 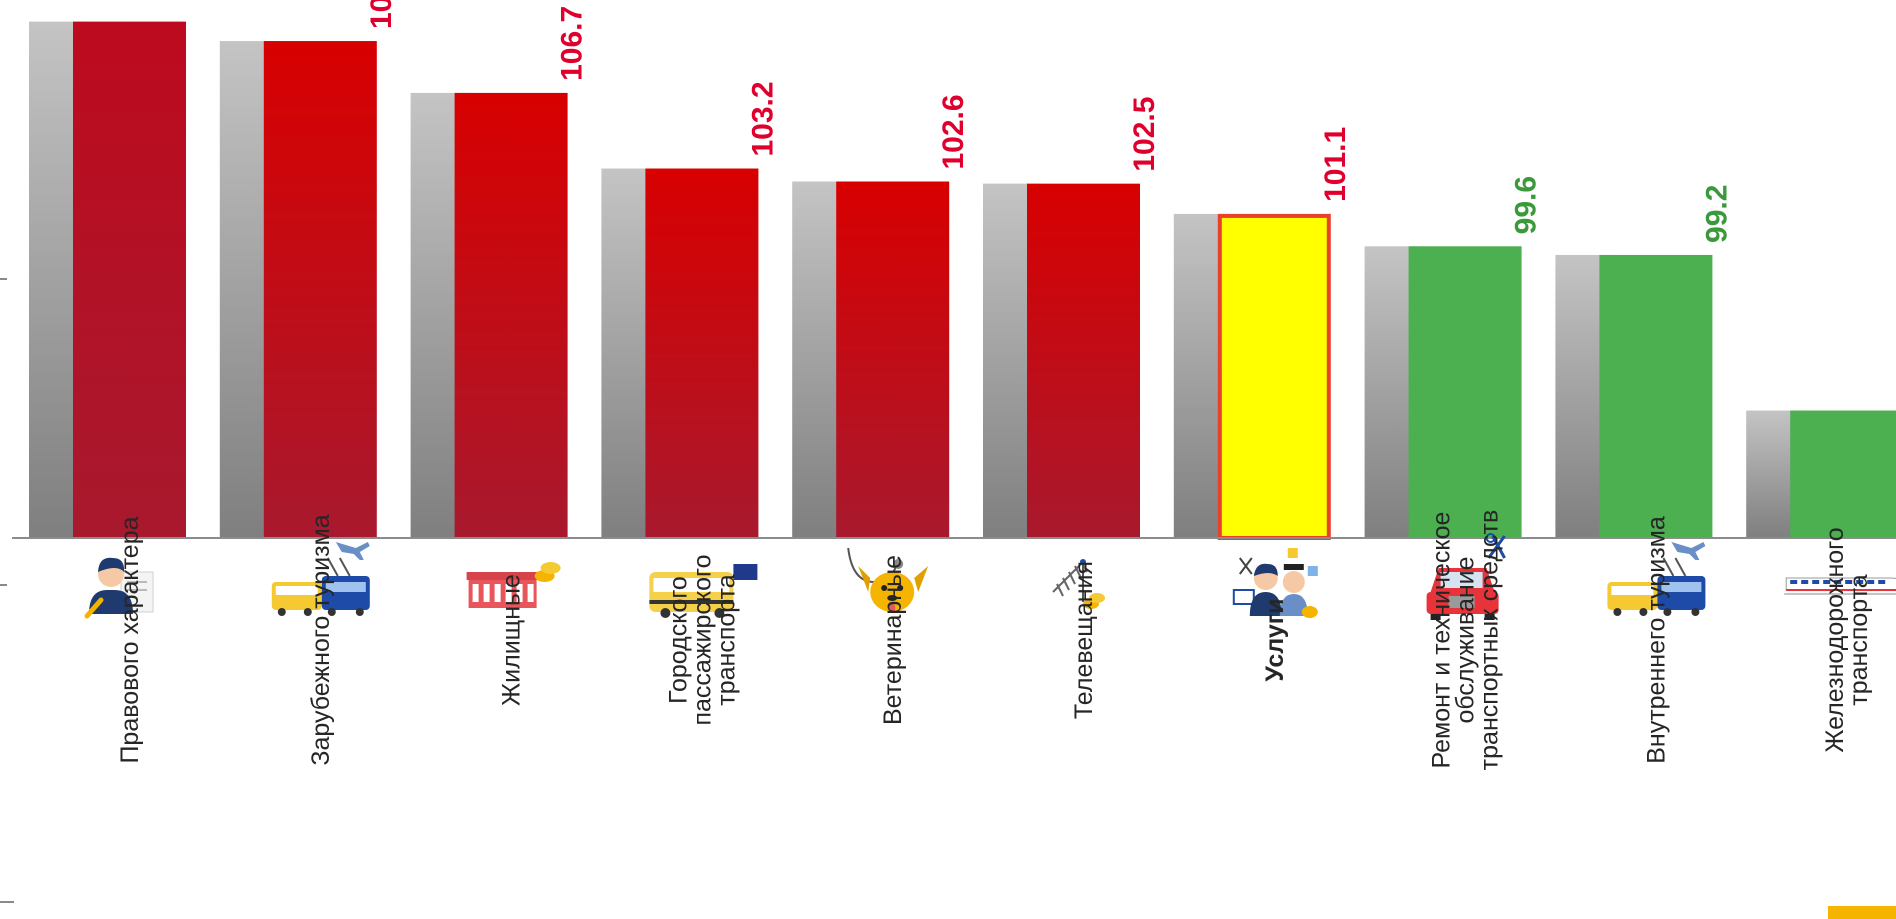 I want to click on category-label-line: Ветеринарные, so click(x=893, y=640).